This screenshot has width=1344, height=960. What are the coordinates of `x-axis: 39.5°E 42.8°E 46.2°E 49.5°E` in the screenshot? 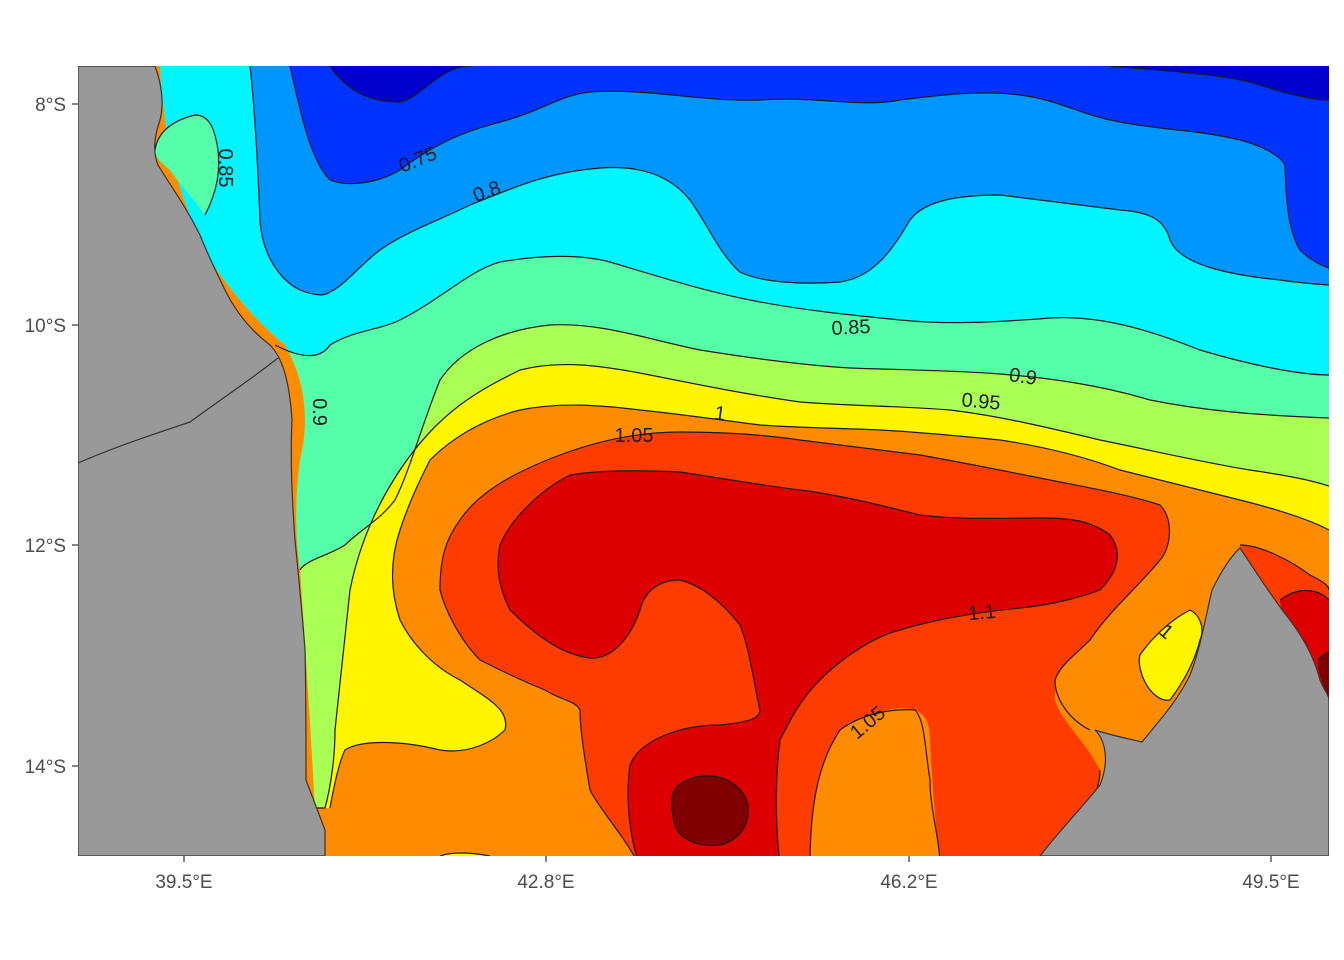 It's located at (727, 874).